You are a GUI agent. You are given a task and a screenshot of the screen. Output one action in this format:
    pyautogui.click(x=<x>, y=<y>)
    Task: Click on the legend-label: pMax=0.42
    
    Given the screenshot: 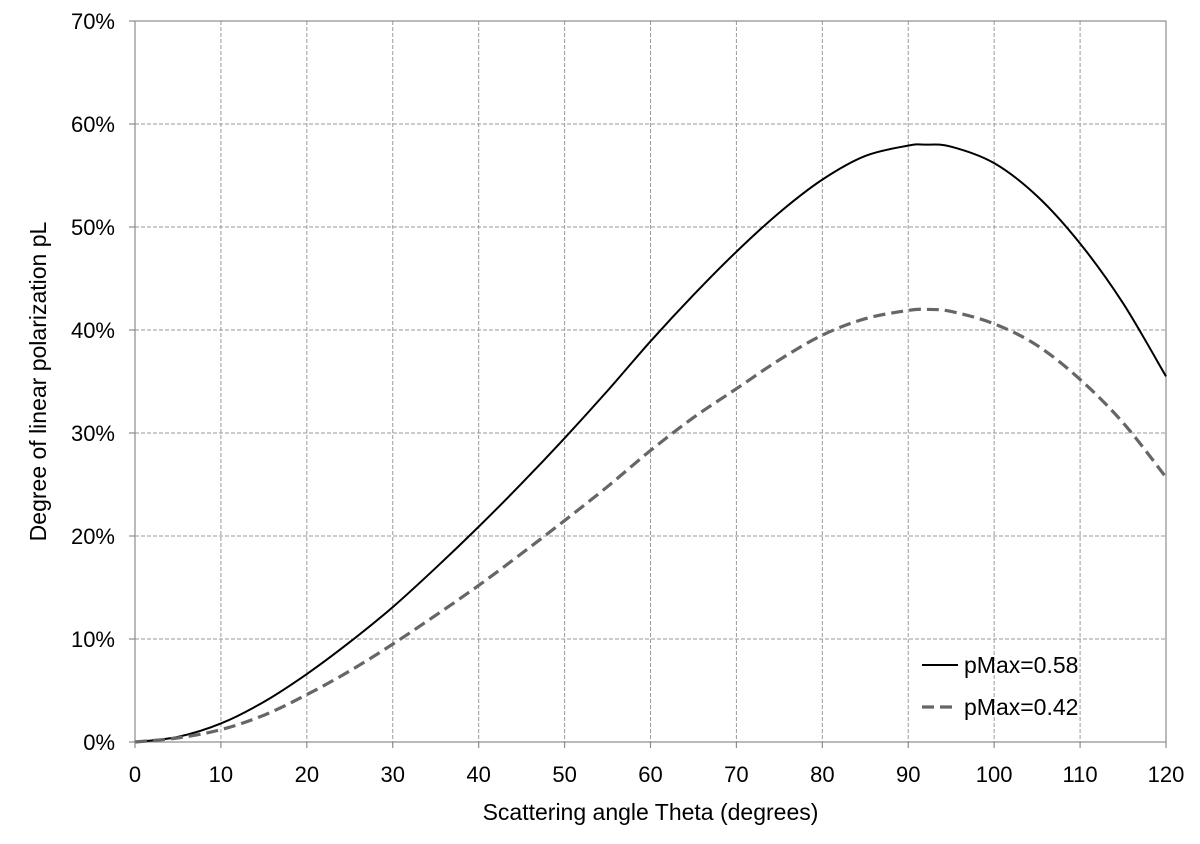 What is the action you would take?
    pyautogui.click(x=1021, y=707)
    